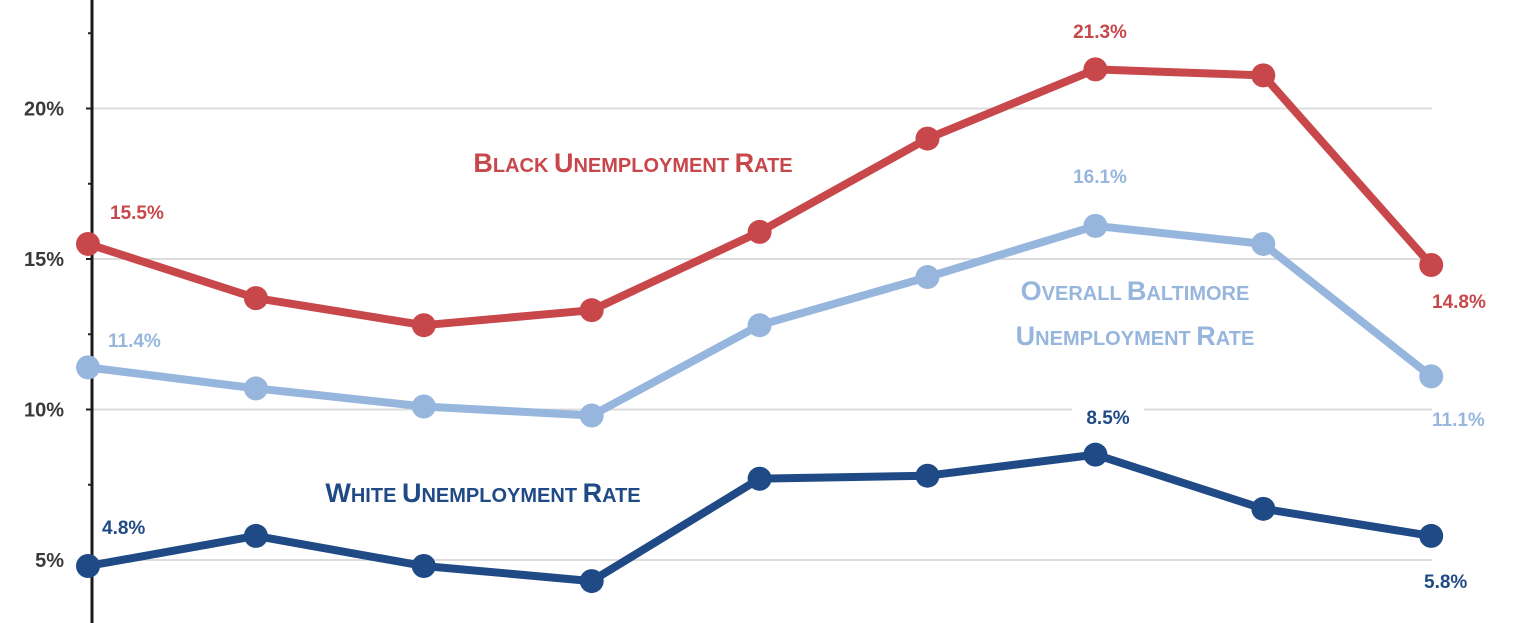  What do you see at coordinates (1445, 582) in the screenshot?
I see `data-label: 5.8%` at bounding box center [1445, 582].